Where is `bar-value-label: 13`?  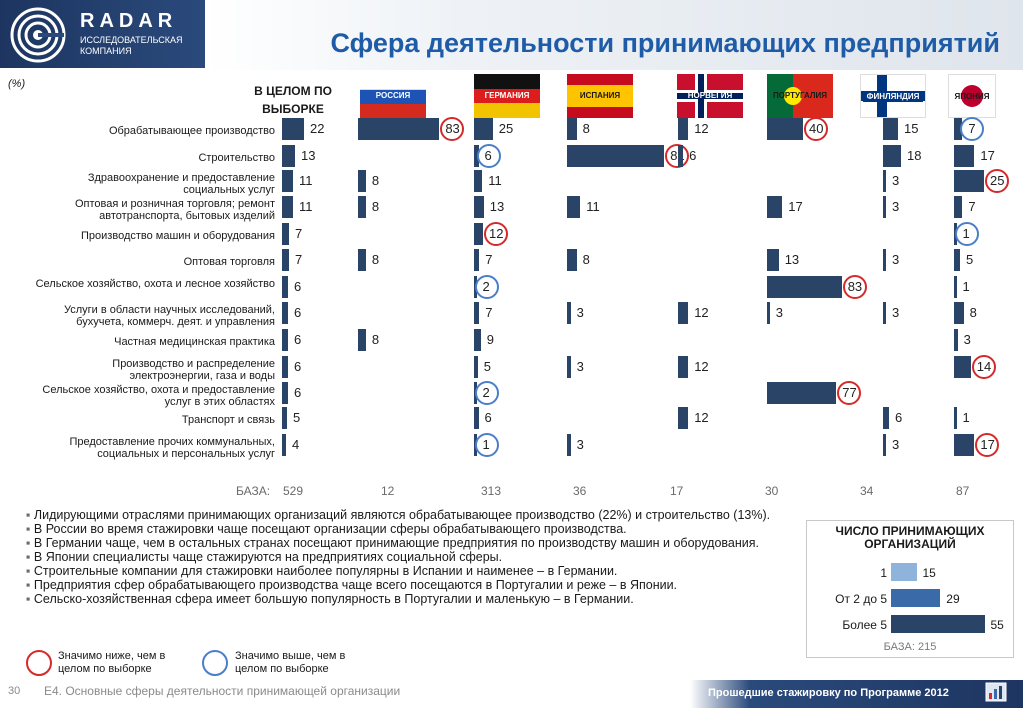
bar-value-label: 13 is located at coordinates (792, 259).